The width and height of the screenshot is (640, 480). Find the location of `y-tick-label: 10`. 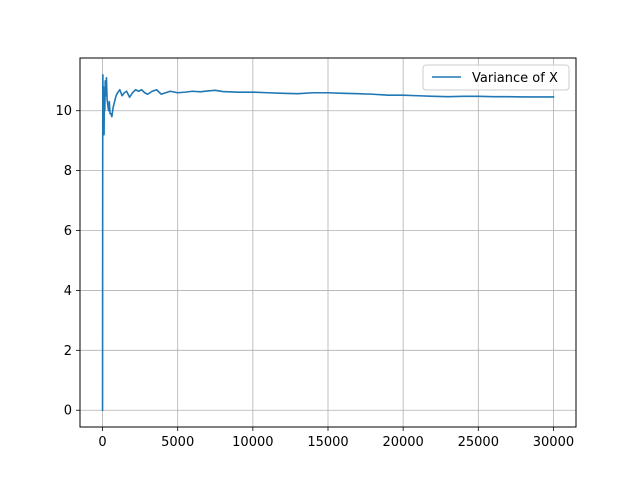

y-tick-label: 10 is located at coordinates (63, 111).